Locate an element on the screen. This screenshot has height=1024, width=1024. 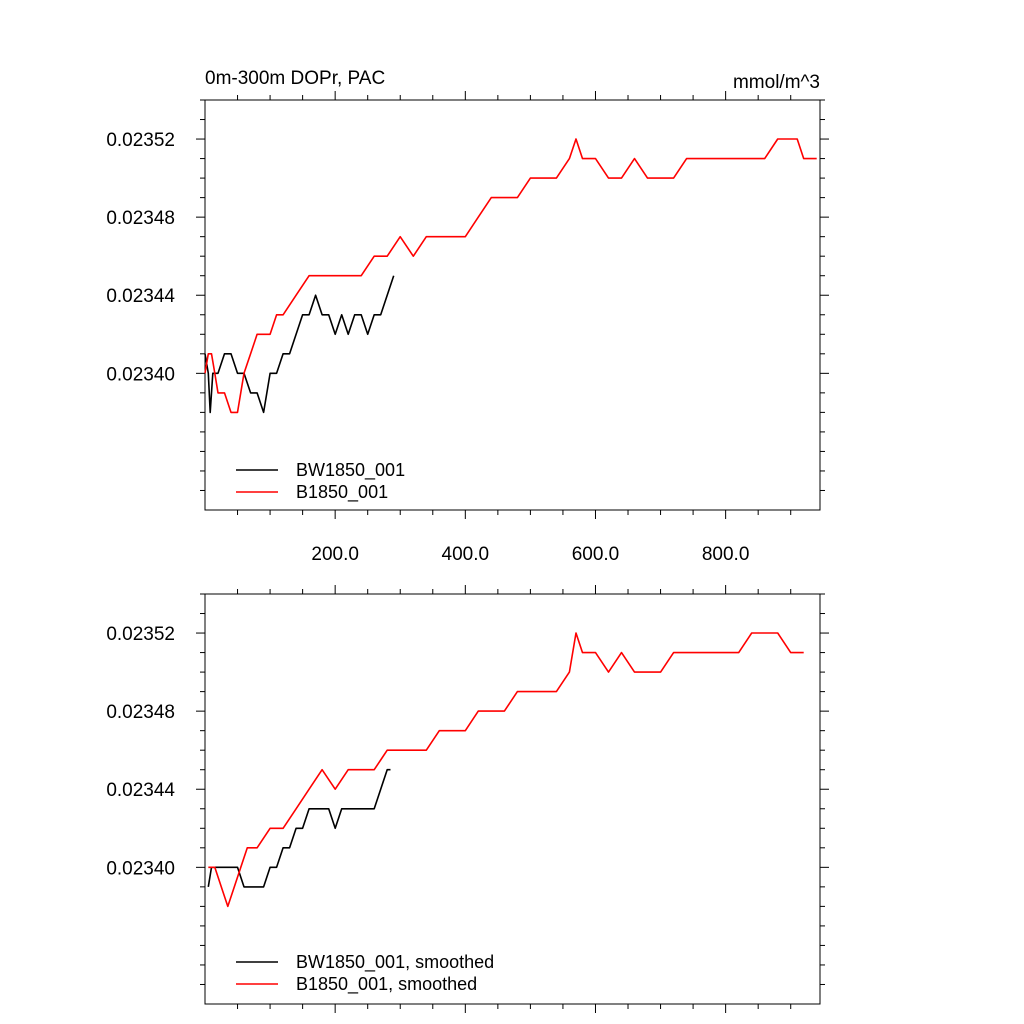
legend-label: B1850_001, smoothed is located at coordinates (386, 984).